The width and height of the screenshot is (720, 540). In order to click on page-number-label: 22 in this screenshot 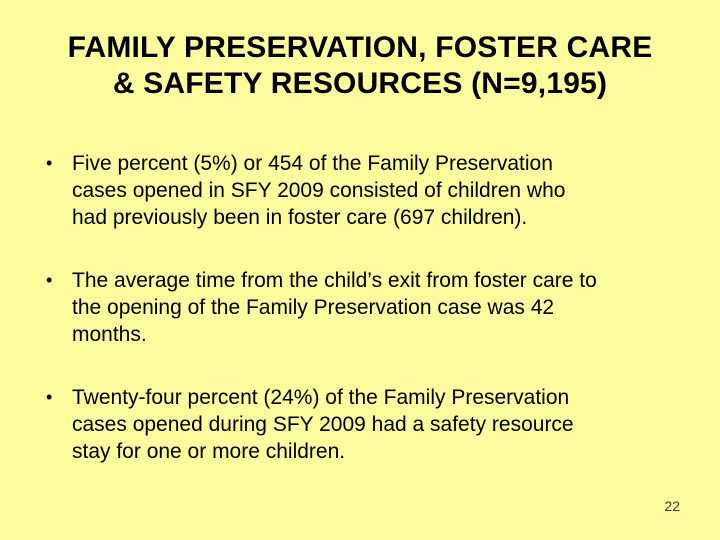, I will do `click(672, 506)`.